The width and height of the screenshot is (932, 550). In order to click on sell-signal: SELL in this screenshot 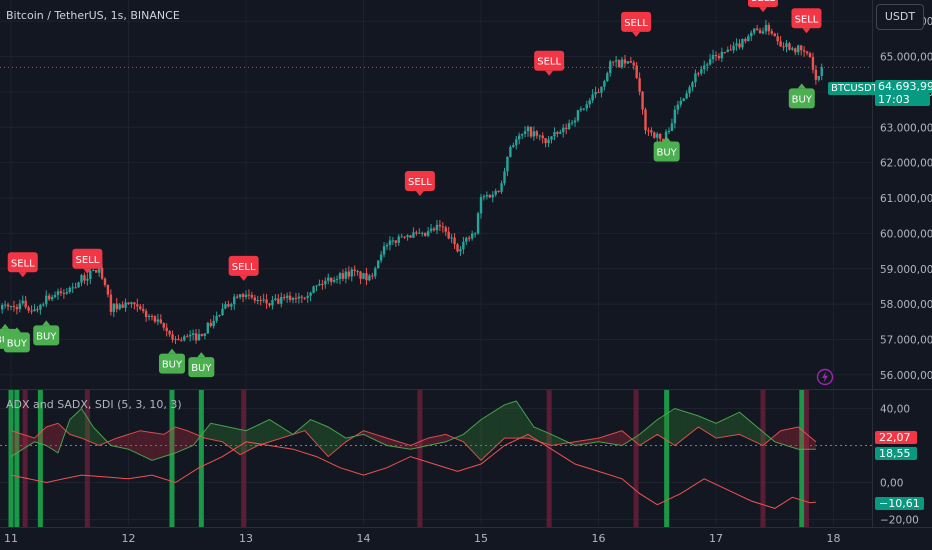, I will do `click(763, 6)`.